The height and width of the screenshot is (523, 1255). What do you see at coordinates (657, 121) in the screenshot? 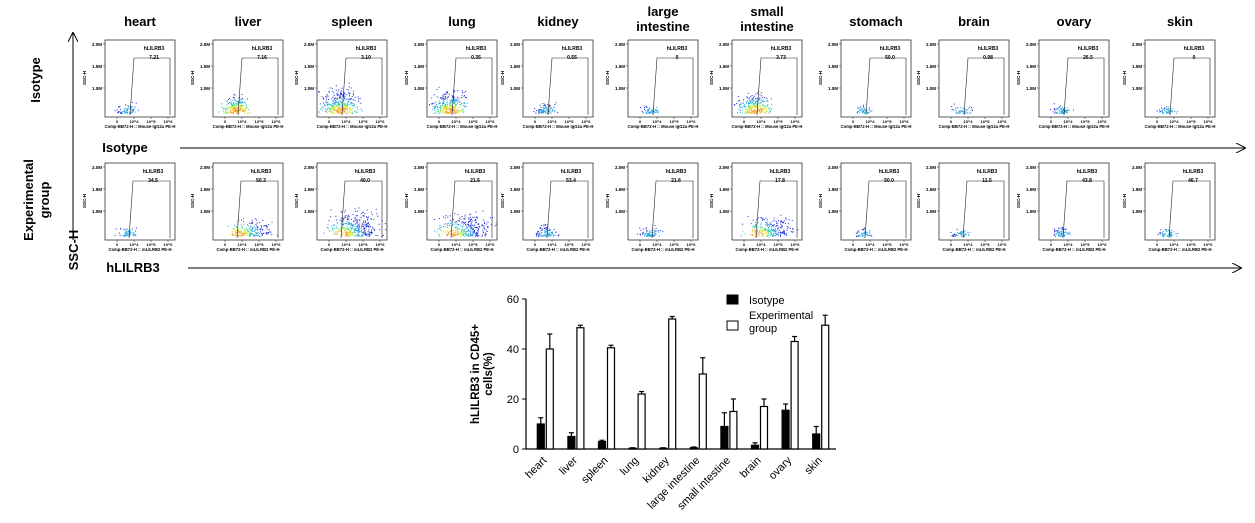
I see `flow-xtick-label: 10^4` at bounding box center [657, 121].